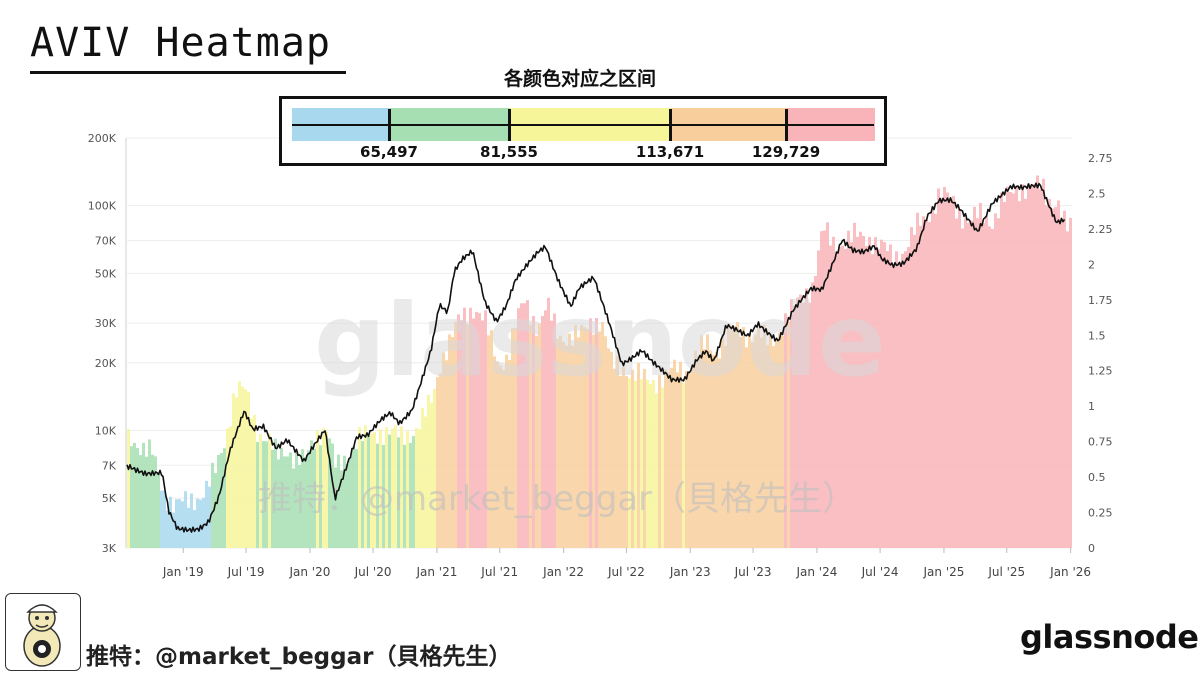  What do you see at coordinates (42, 635) in the screenshot?
I see `mascot-icon` at bounding box center [42, 635].